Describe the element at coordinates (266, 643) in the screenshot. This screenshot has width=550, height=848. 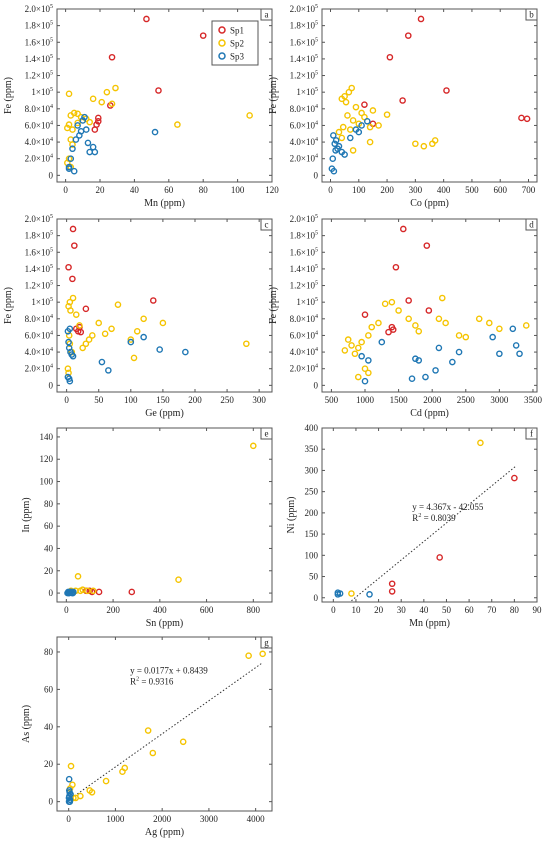
I see `panel-letter: g` at that location.